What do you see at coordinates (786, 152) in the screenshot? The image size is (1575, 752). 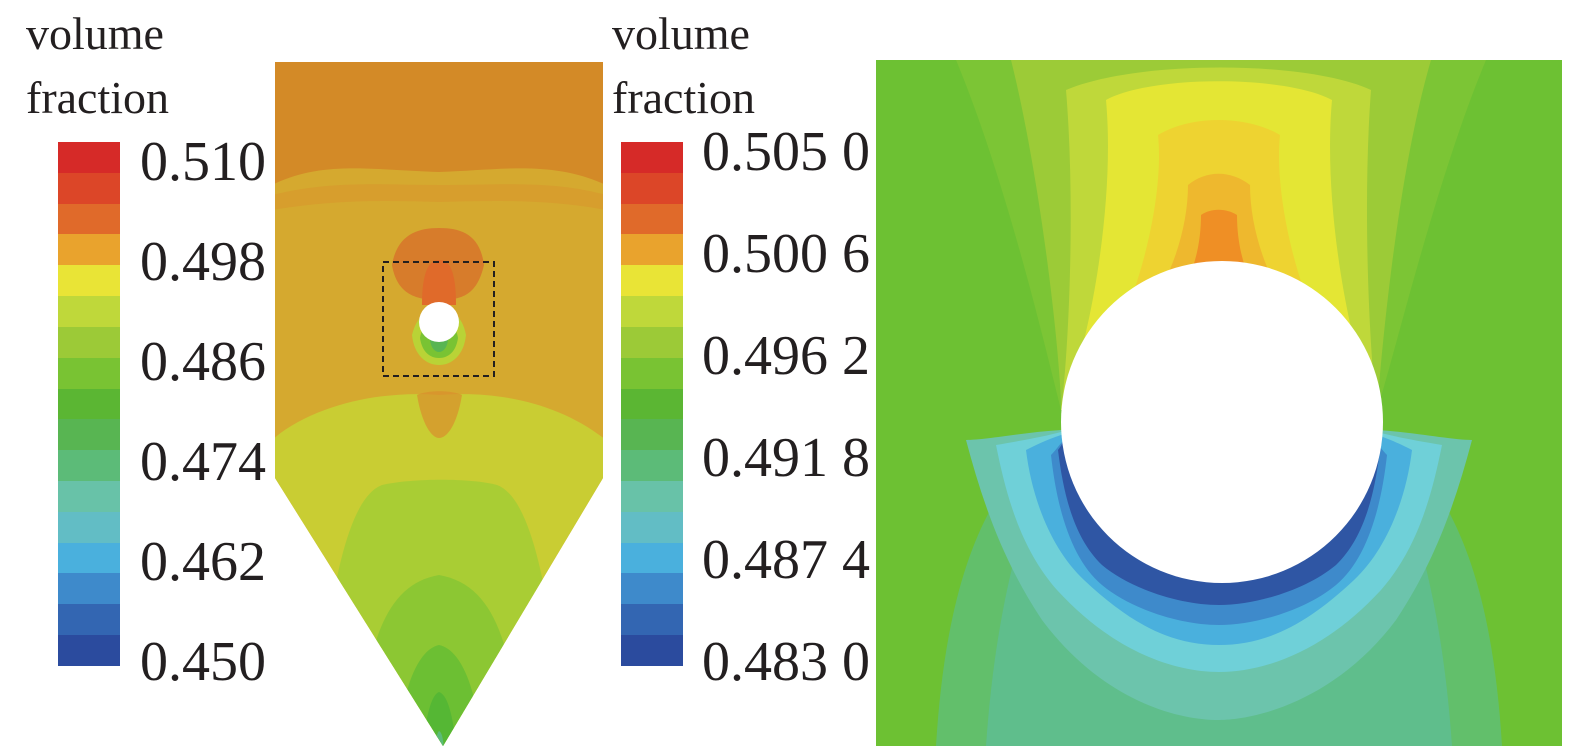 I see `right-tick-0: 0.505 0` at bounding box center [786, 152].